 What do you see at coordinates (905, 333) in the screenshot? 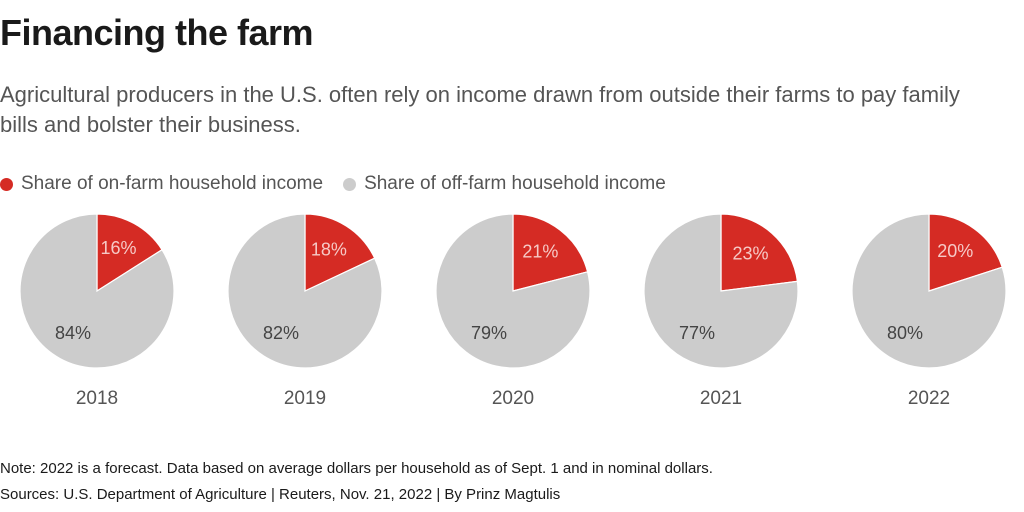
I see `pie-value-label-2022-off-farm: 80%` at bounding box center [905, 333].